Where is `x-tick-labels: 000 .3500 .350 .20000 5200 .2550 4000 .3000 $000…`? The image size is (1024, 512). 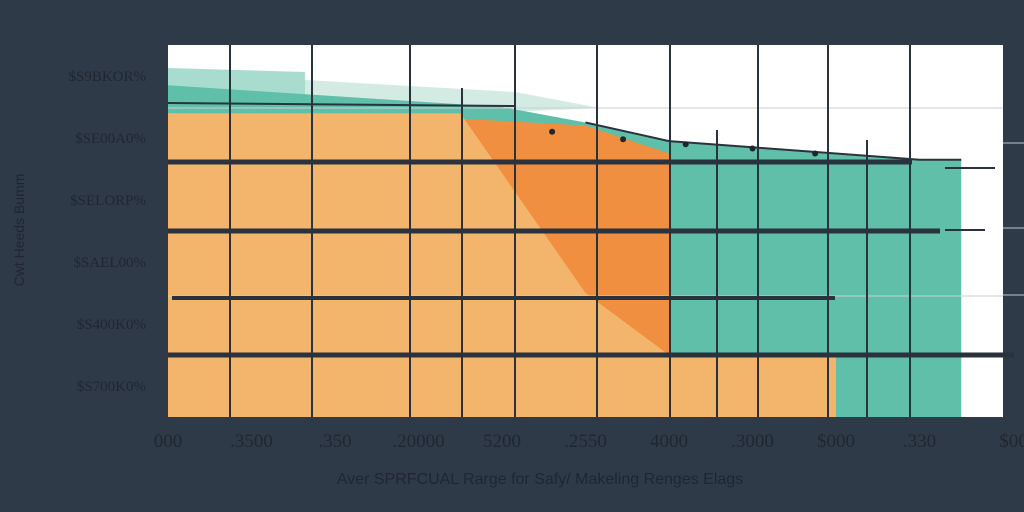
x-tick-labels: 000 .3500 .350 .20000 5200 .2550 4000 .3000 $000… is located at coordinates (589, 441).